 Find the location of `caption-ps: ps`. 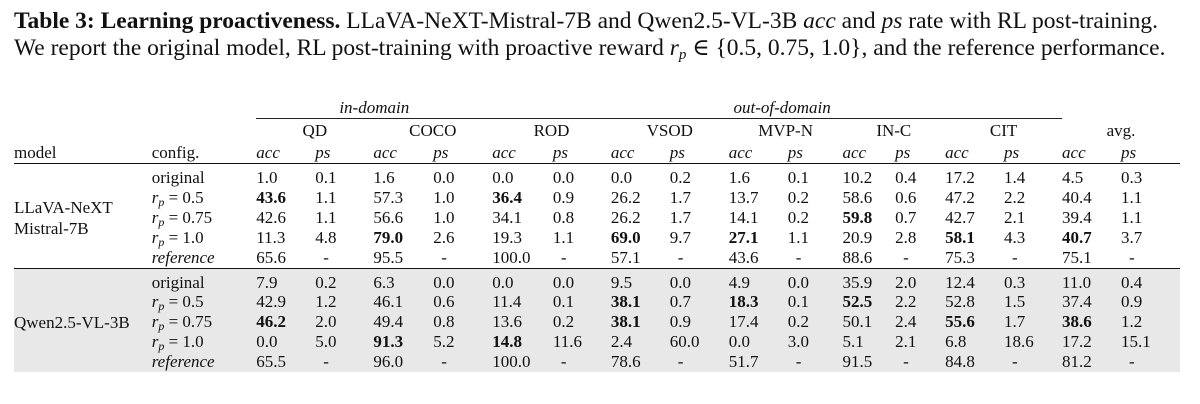

caption-ps: ps is located at coordinates (892, 21).